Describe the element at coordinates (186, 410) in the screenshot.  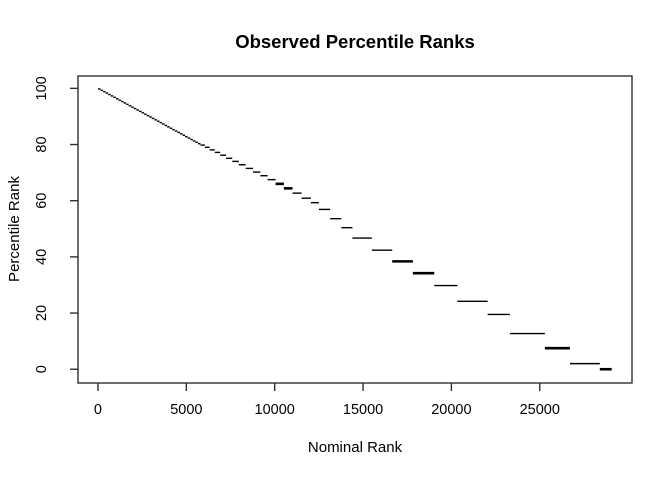
I see `x-tick-label: 5000` at that location.